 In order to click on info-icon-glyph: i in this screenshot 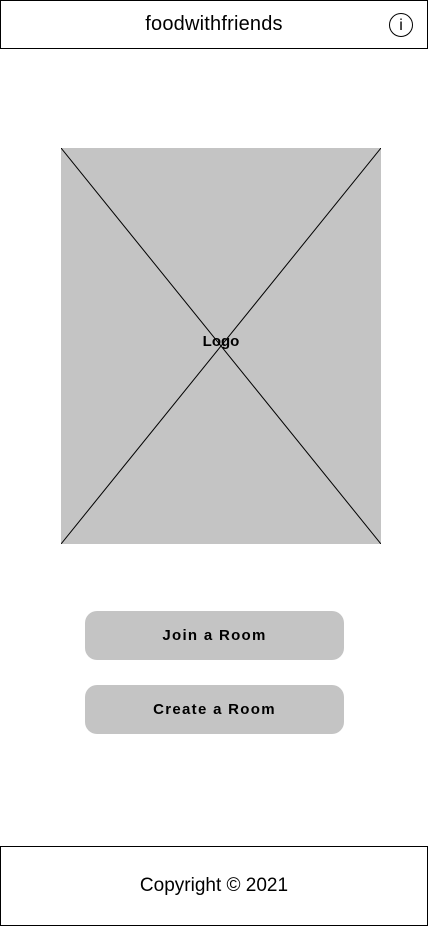, I will do `click(401, 25)`.